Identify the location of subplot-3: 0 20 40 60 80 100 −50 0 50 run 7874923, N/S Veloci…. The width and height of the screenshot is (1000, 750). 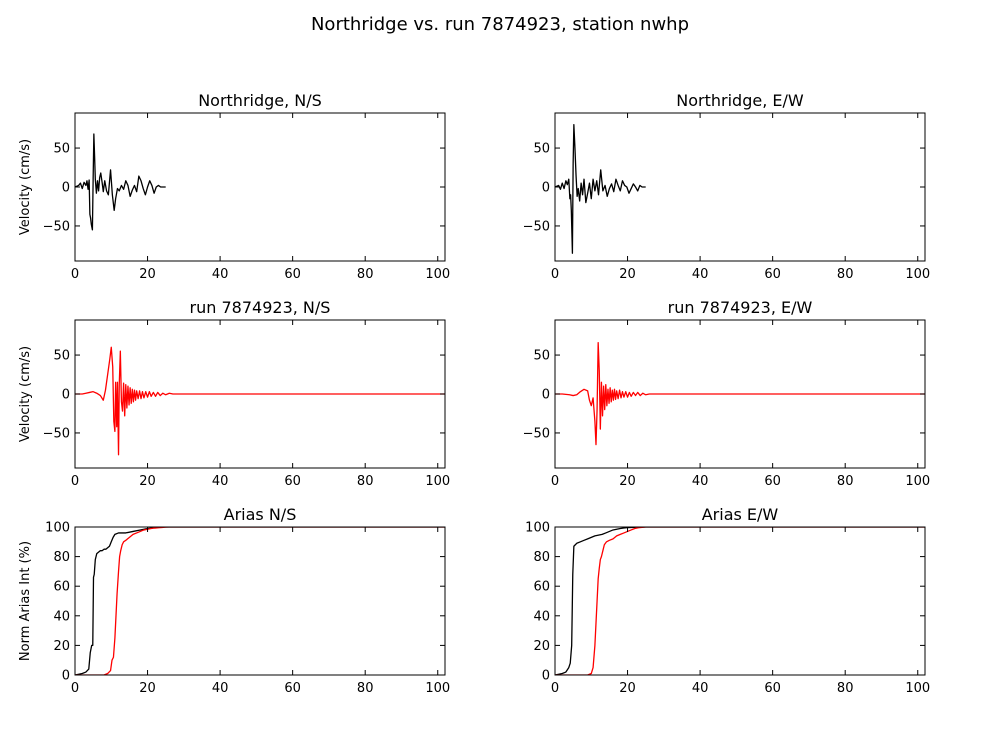
(234, 393).